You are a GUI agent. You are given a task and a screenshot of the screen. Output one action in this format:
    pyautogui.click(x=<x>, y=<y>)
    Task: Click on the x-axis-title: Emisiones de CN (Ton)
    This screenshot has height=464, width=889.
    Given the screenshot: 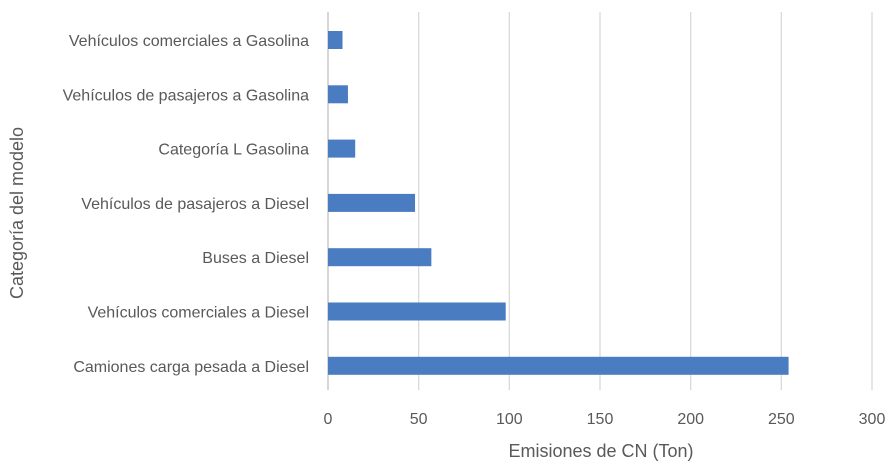 What is the action you would take?
    pyautogui.click(x=600, y=451)
    